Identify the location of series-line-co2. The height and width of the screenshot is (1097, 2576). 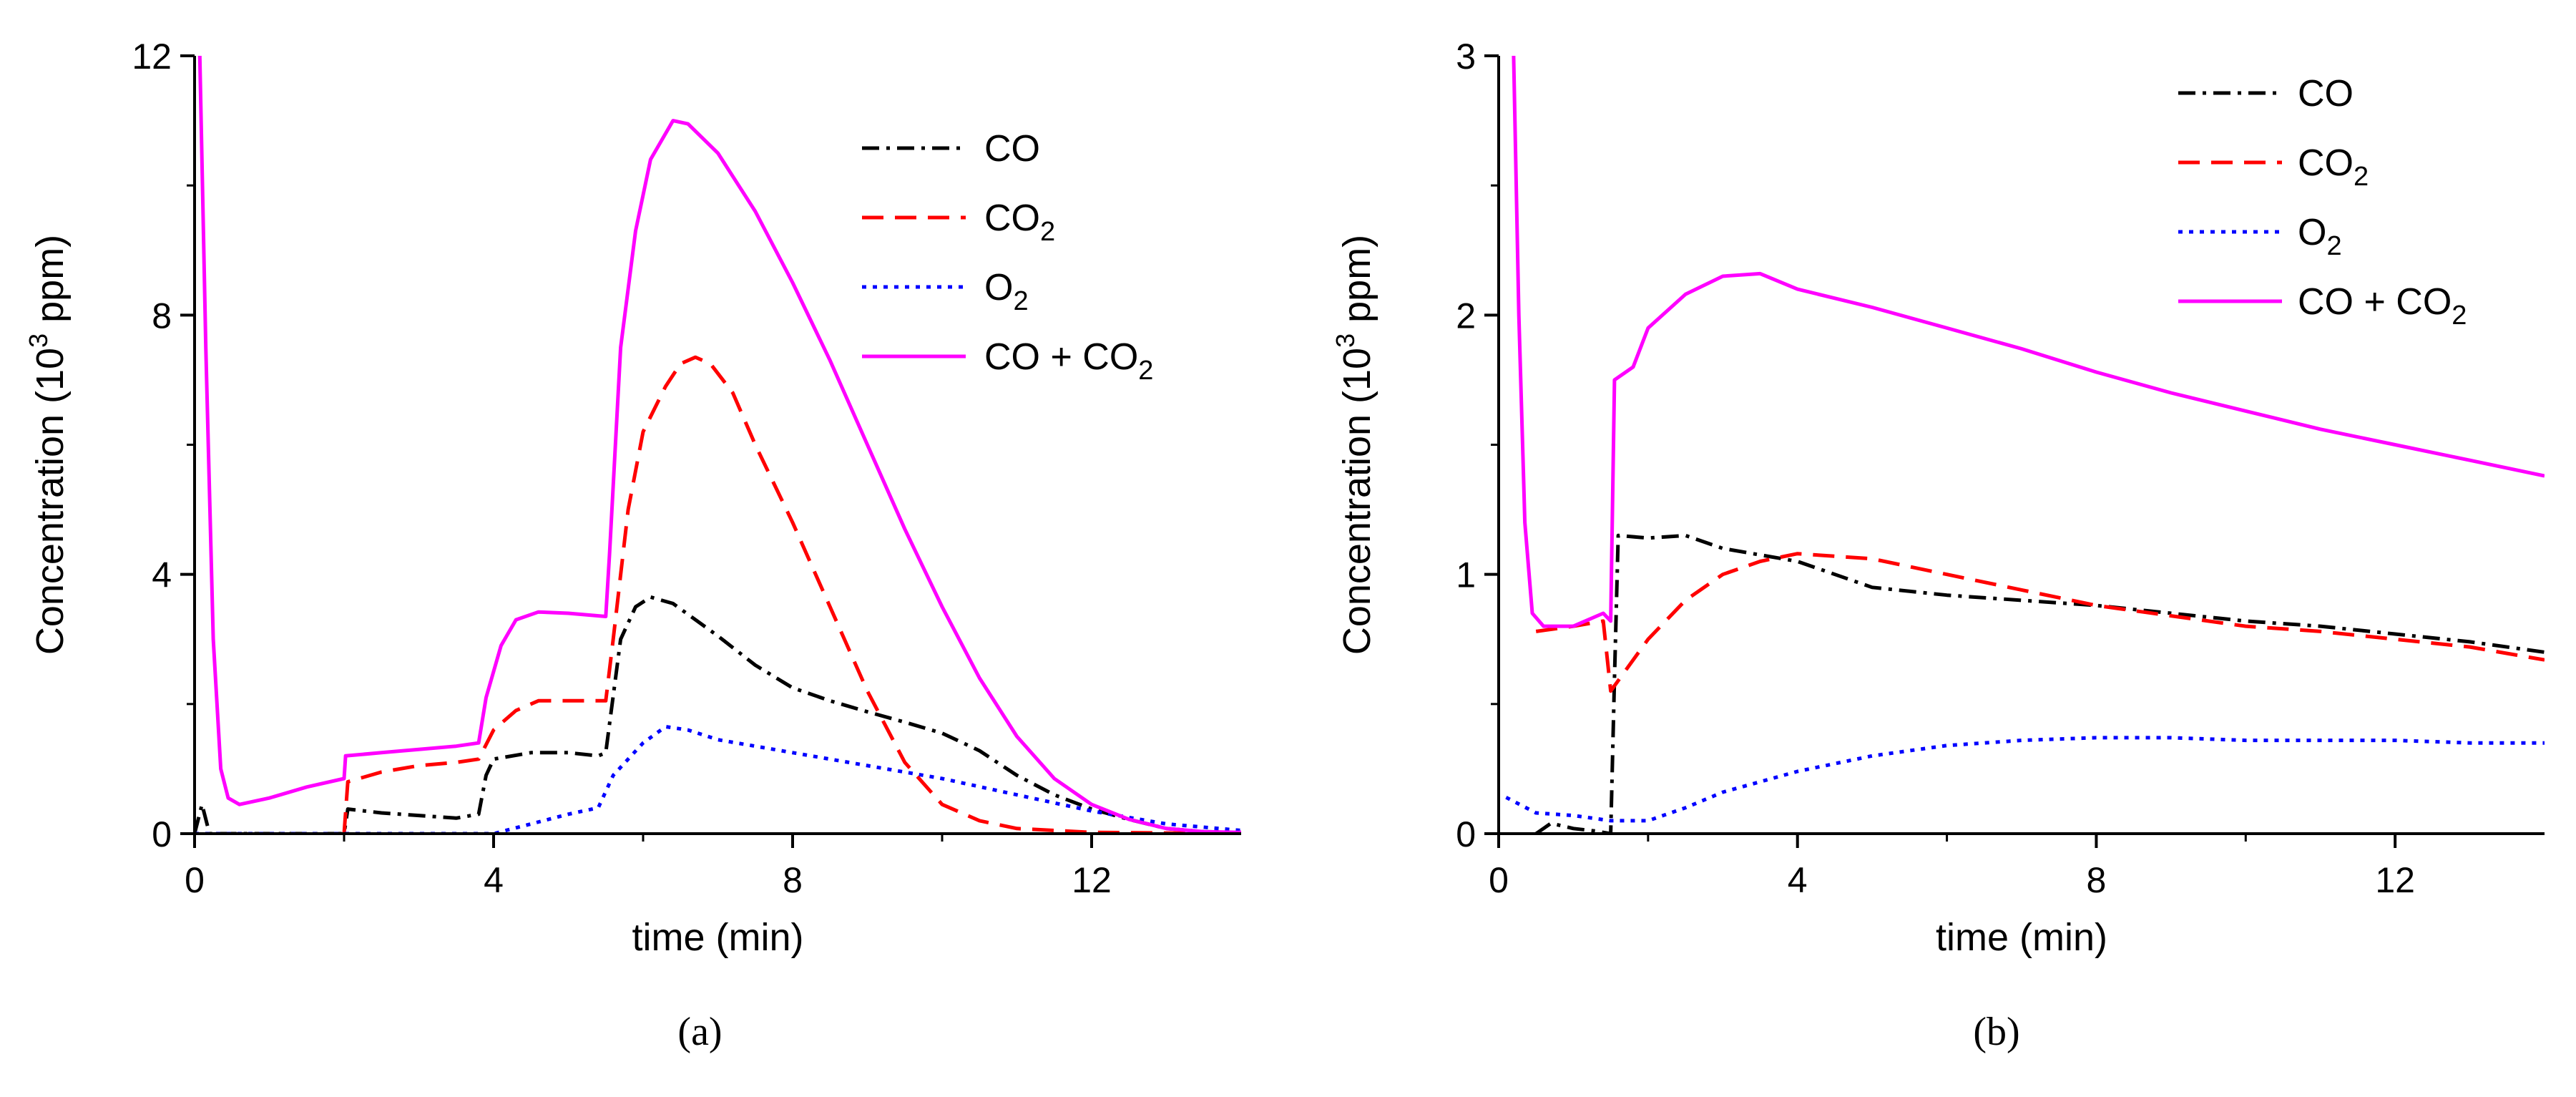
(2040, 622).